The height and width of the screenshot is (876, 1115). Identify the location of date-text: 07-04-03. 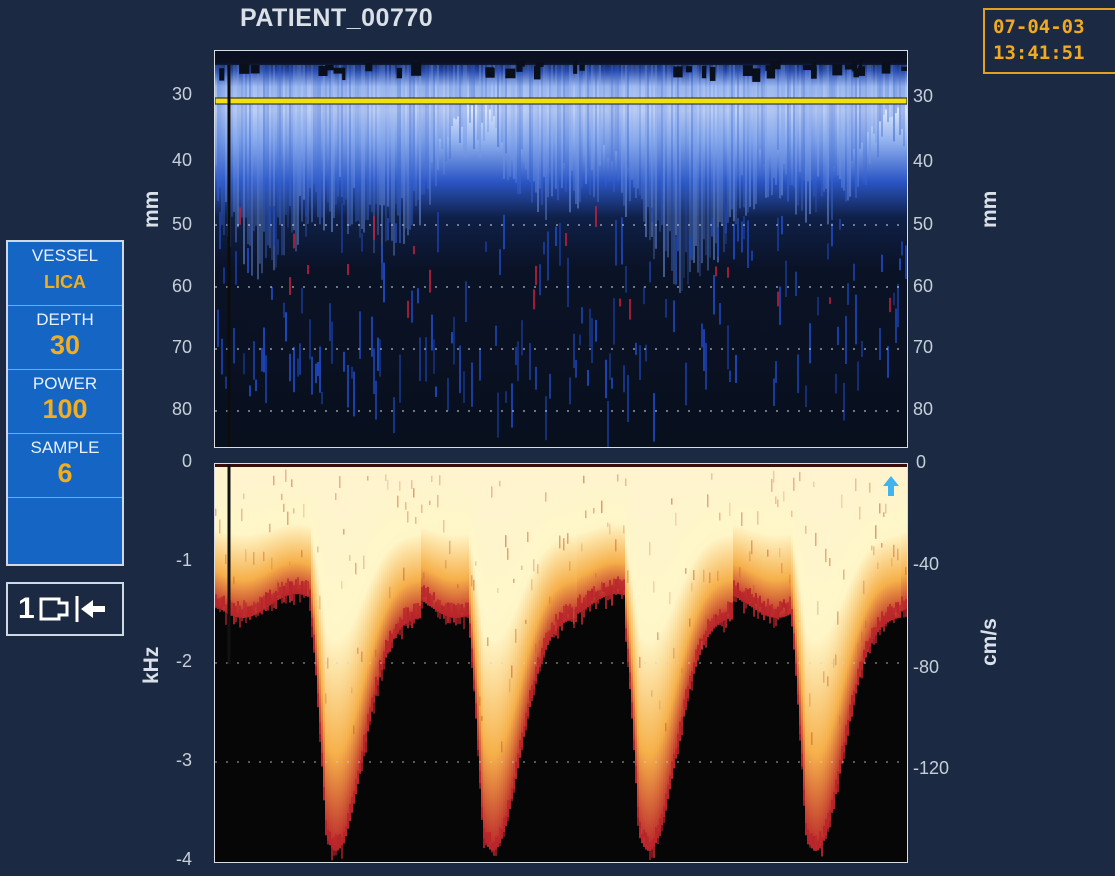
(1039, 27).